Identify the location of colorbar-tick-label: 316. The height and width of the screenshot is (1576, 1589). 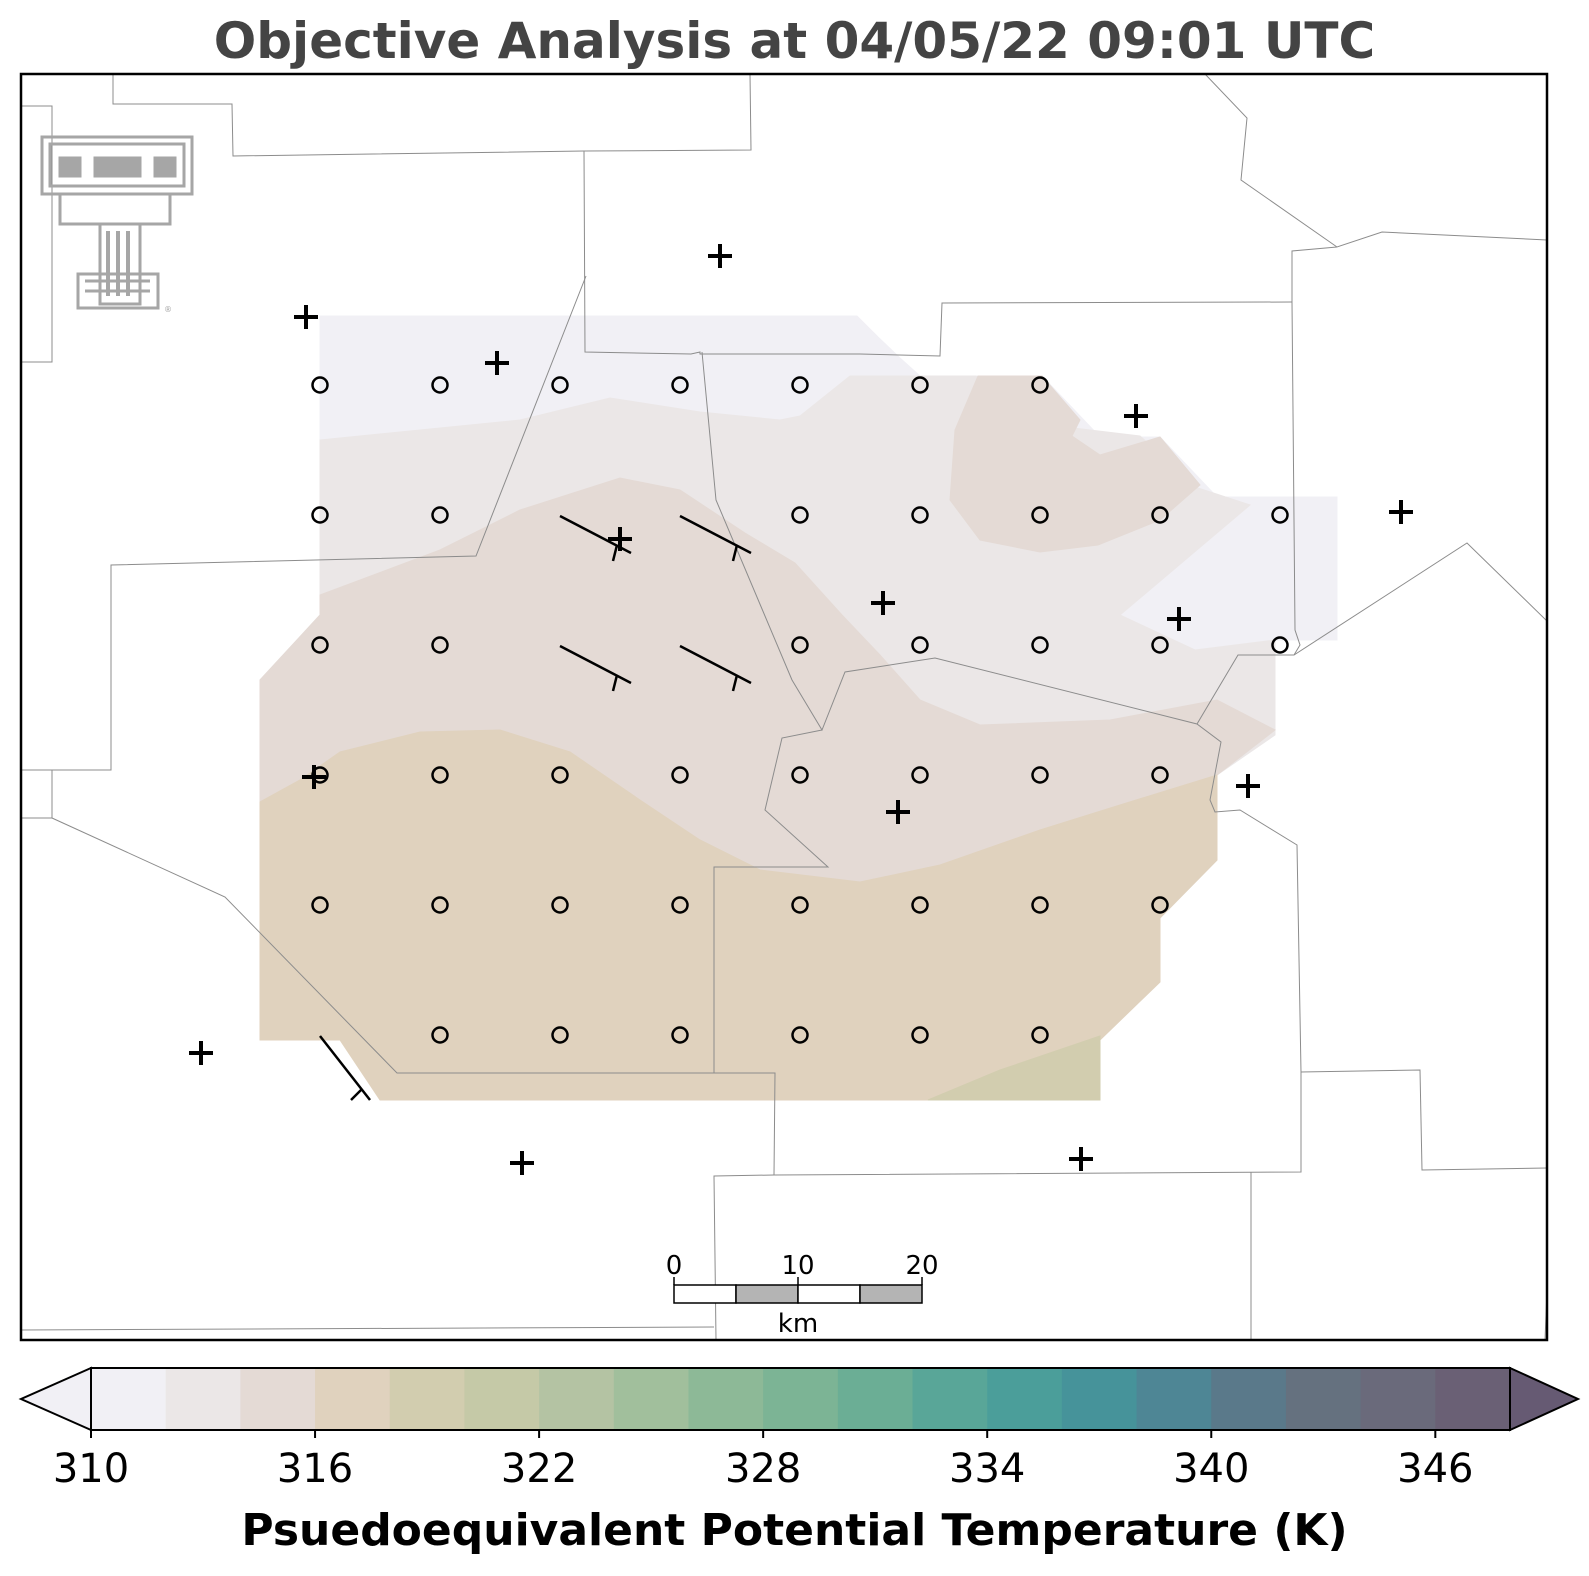
(315, 1469).